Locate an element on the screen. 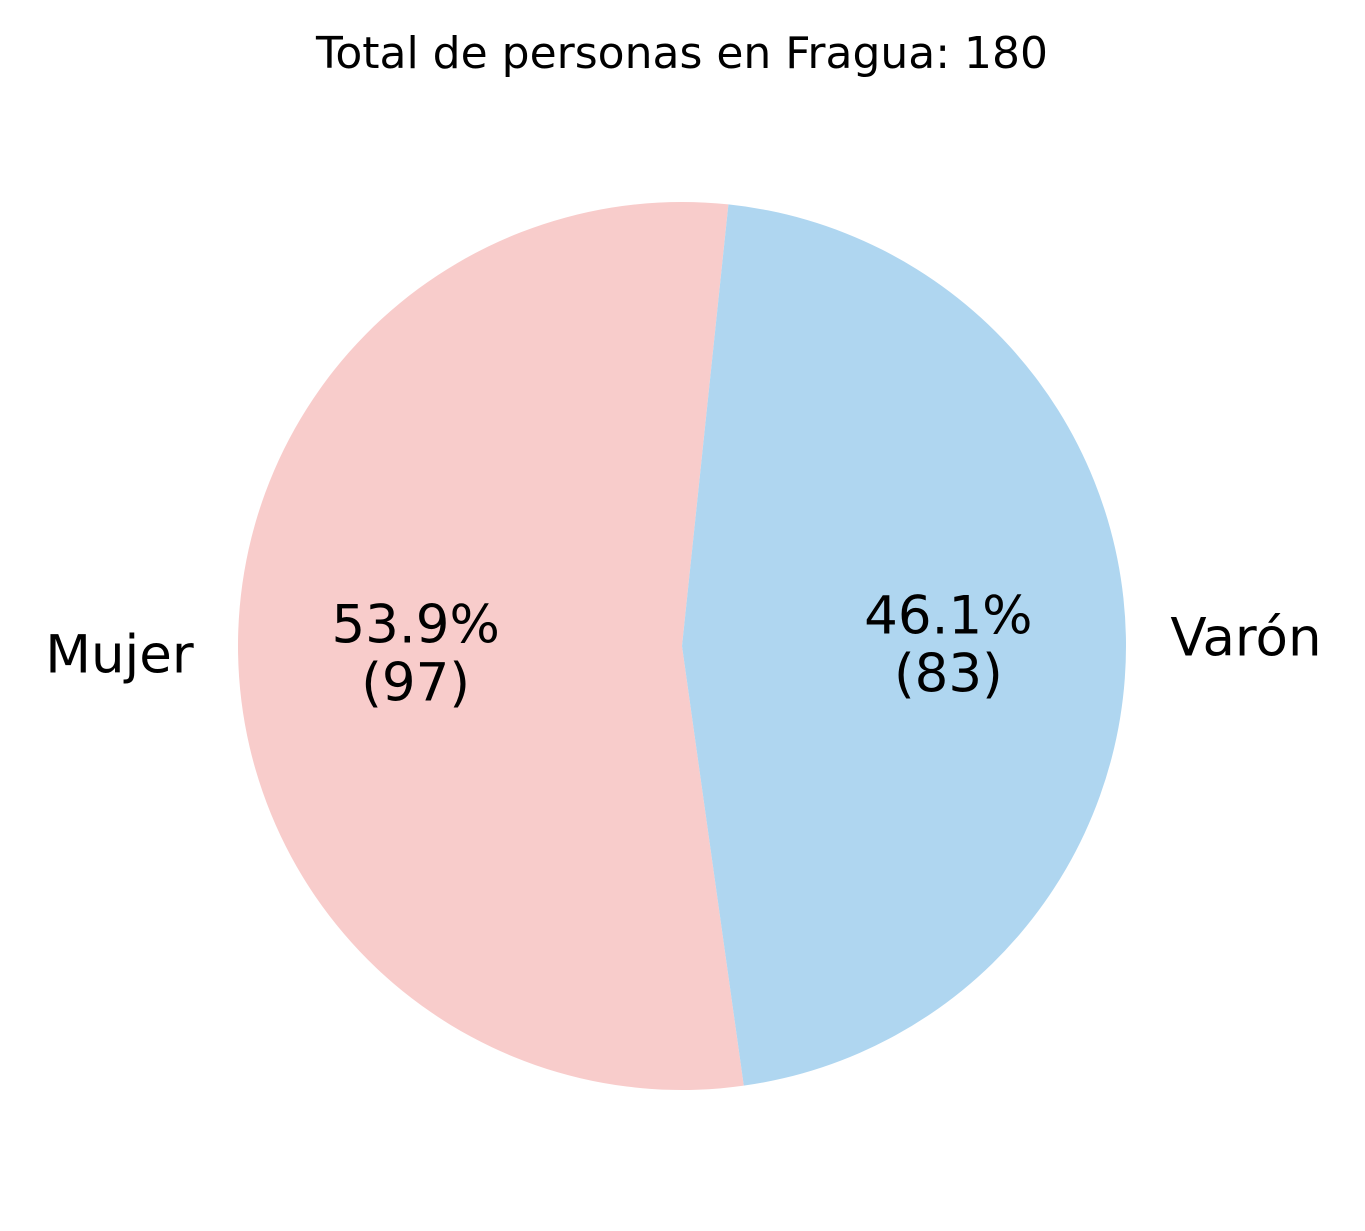 The width and height of the screenshot is (1365, 1231). slice-percent-label: 53.9% is located at coordinates (415, 625).